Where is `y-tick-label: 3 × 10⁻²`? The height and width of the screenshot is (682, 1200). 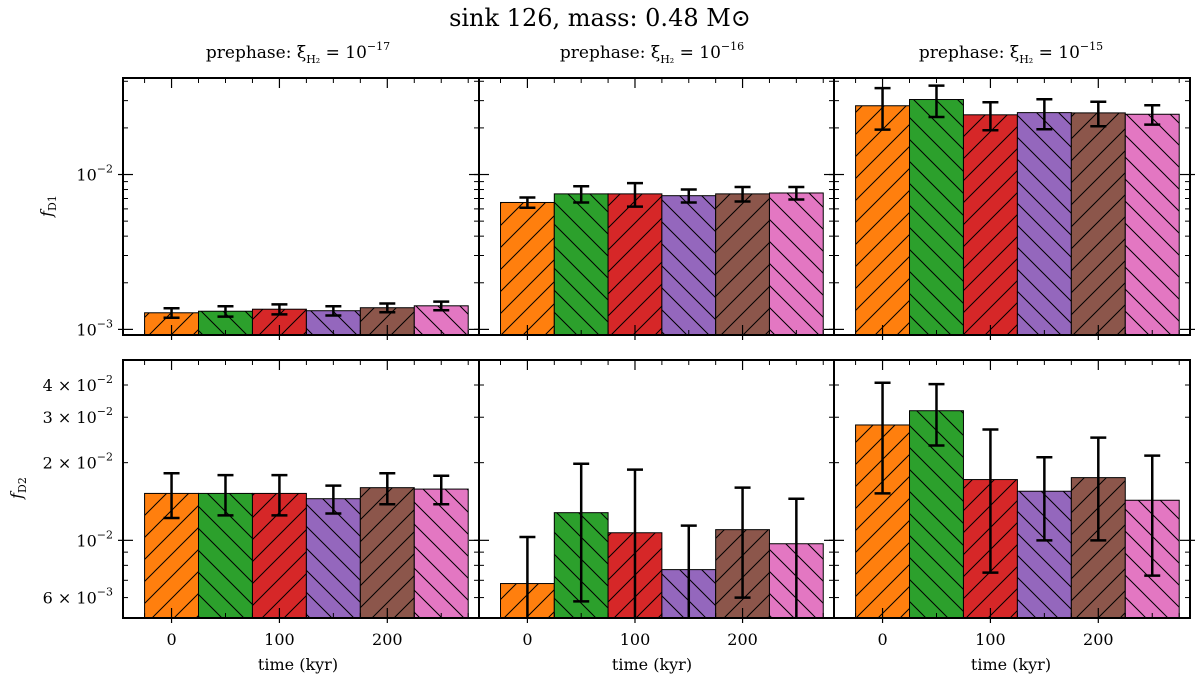
y-tick-label: 3 × 10⁻² is located at coordinates (78, 416).